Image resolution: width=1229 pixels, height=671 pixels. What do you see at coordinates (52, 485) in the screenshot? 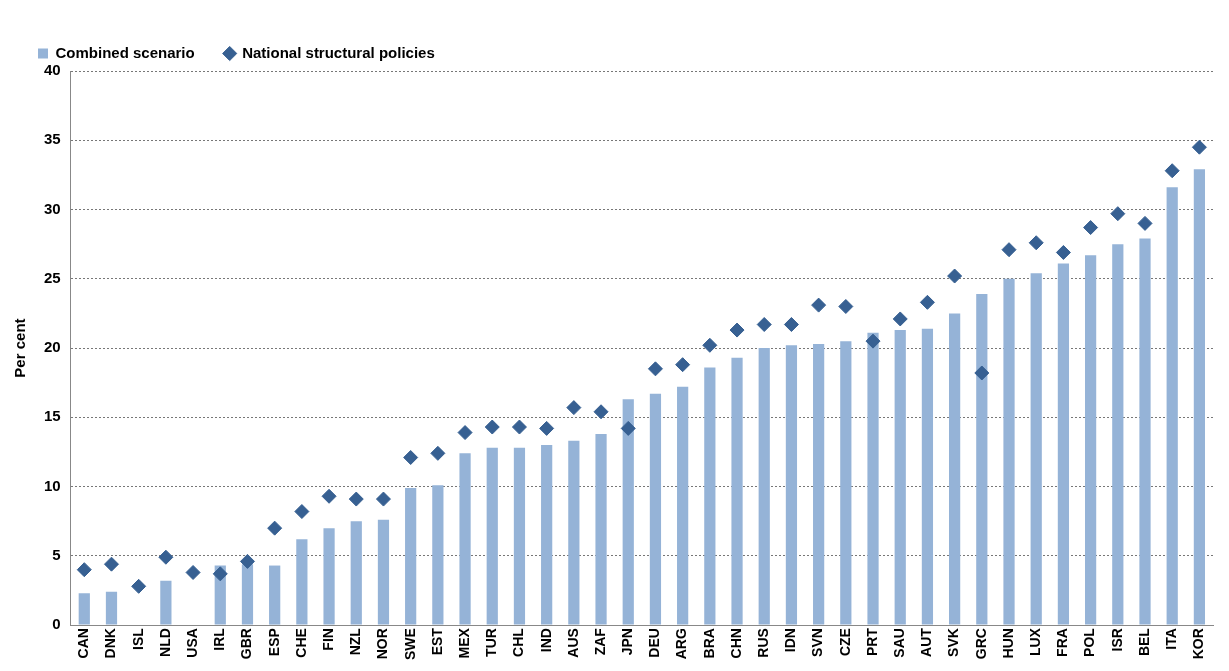
I see `y-tick-label: 10` at bounding box center [52, 485].